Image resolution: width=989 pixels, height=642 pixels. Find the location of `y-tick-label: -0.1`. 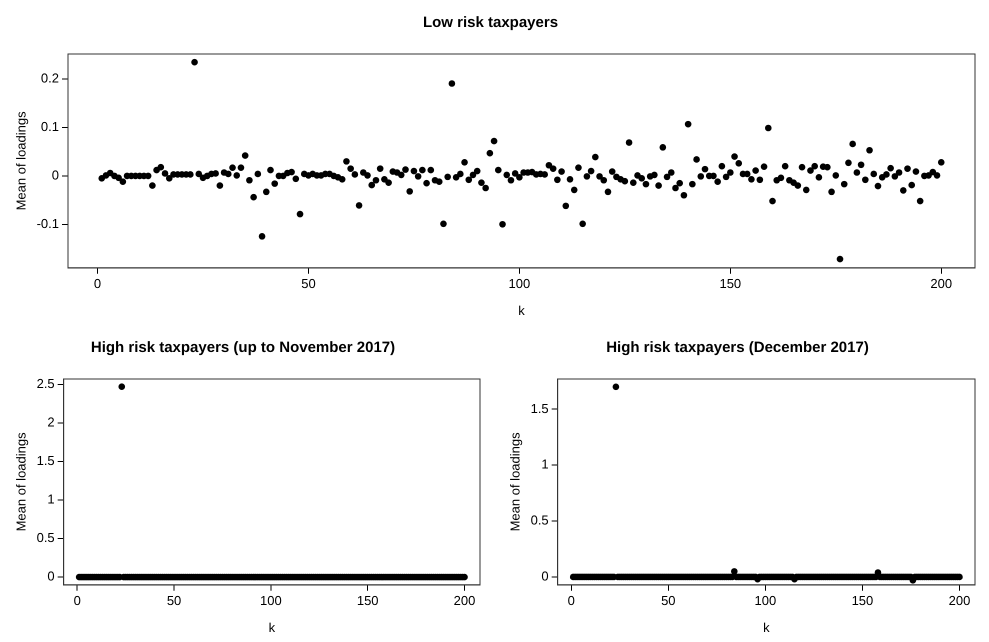

y-tick-label: -0.1 is located at coordinates (47, 223).